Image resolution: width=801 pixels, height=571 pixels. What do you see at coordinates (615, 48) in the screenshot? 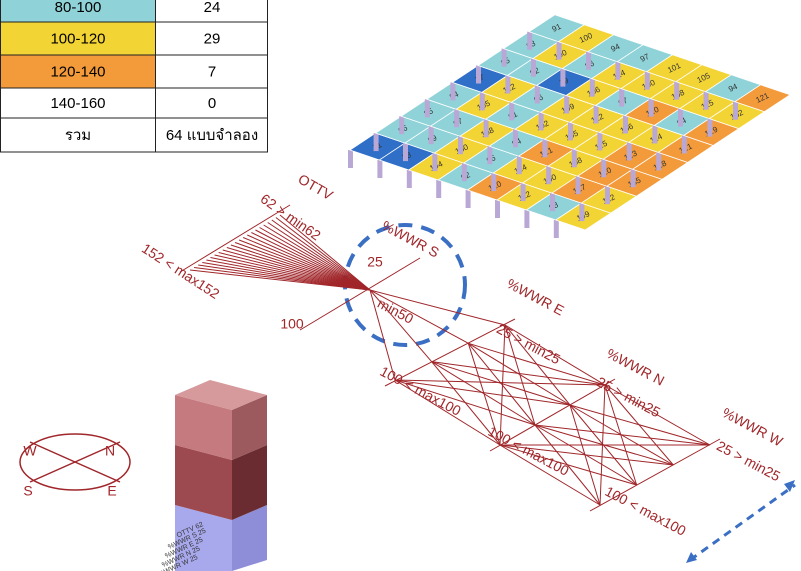
I see `cell-value: 94` at bounding box center [615, 48].